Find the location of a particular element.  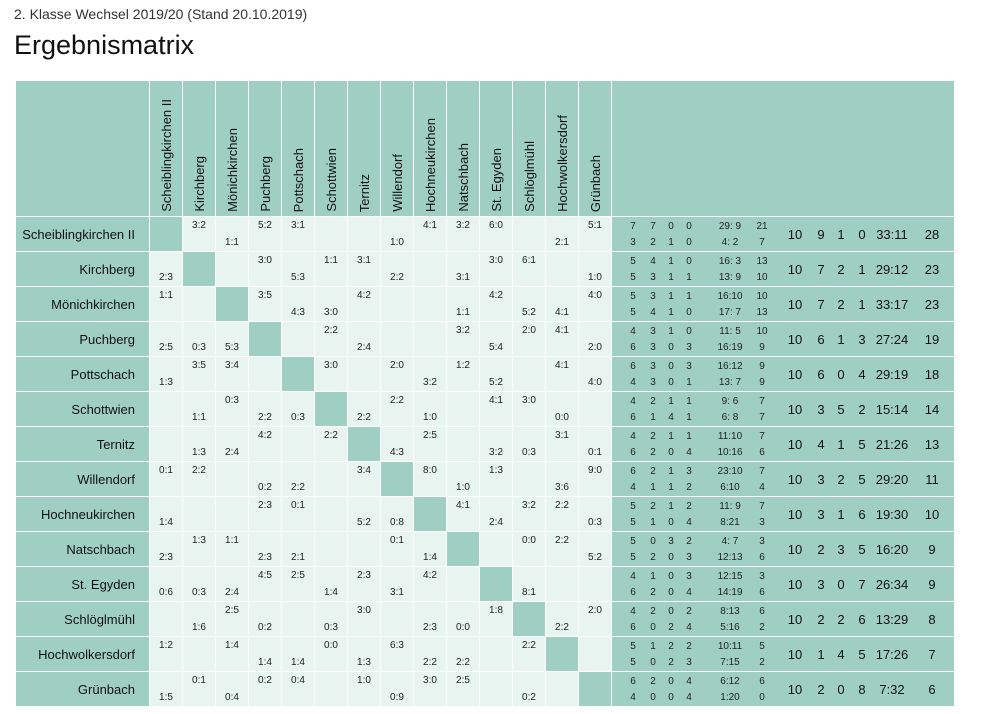

home-stat-value: 1 is located at coordinates (689, 296).